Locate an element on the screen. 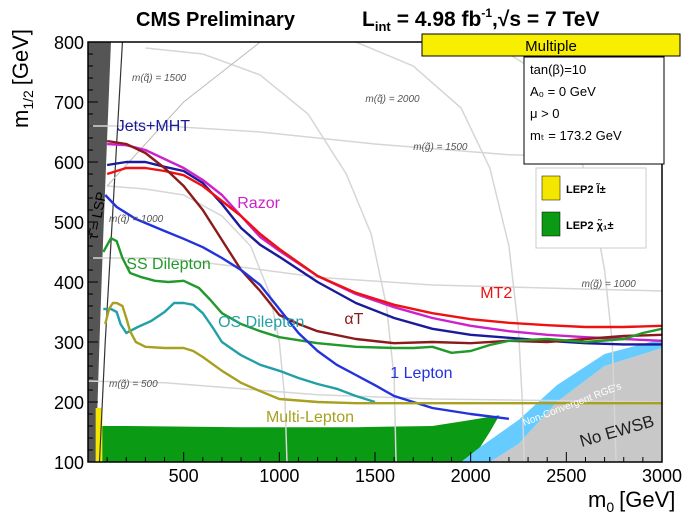 This screenshot has width=692, height=517. y-axis-title: m1/2 [GeV] is located at coordinates (22, 78).